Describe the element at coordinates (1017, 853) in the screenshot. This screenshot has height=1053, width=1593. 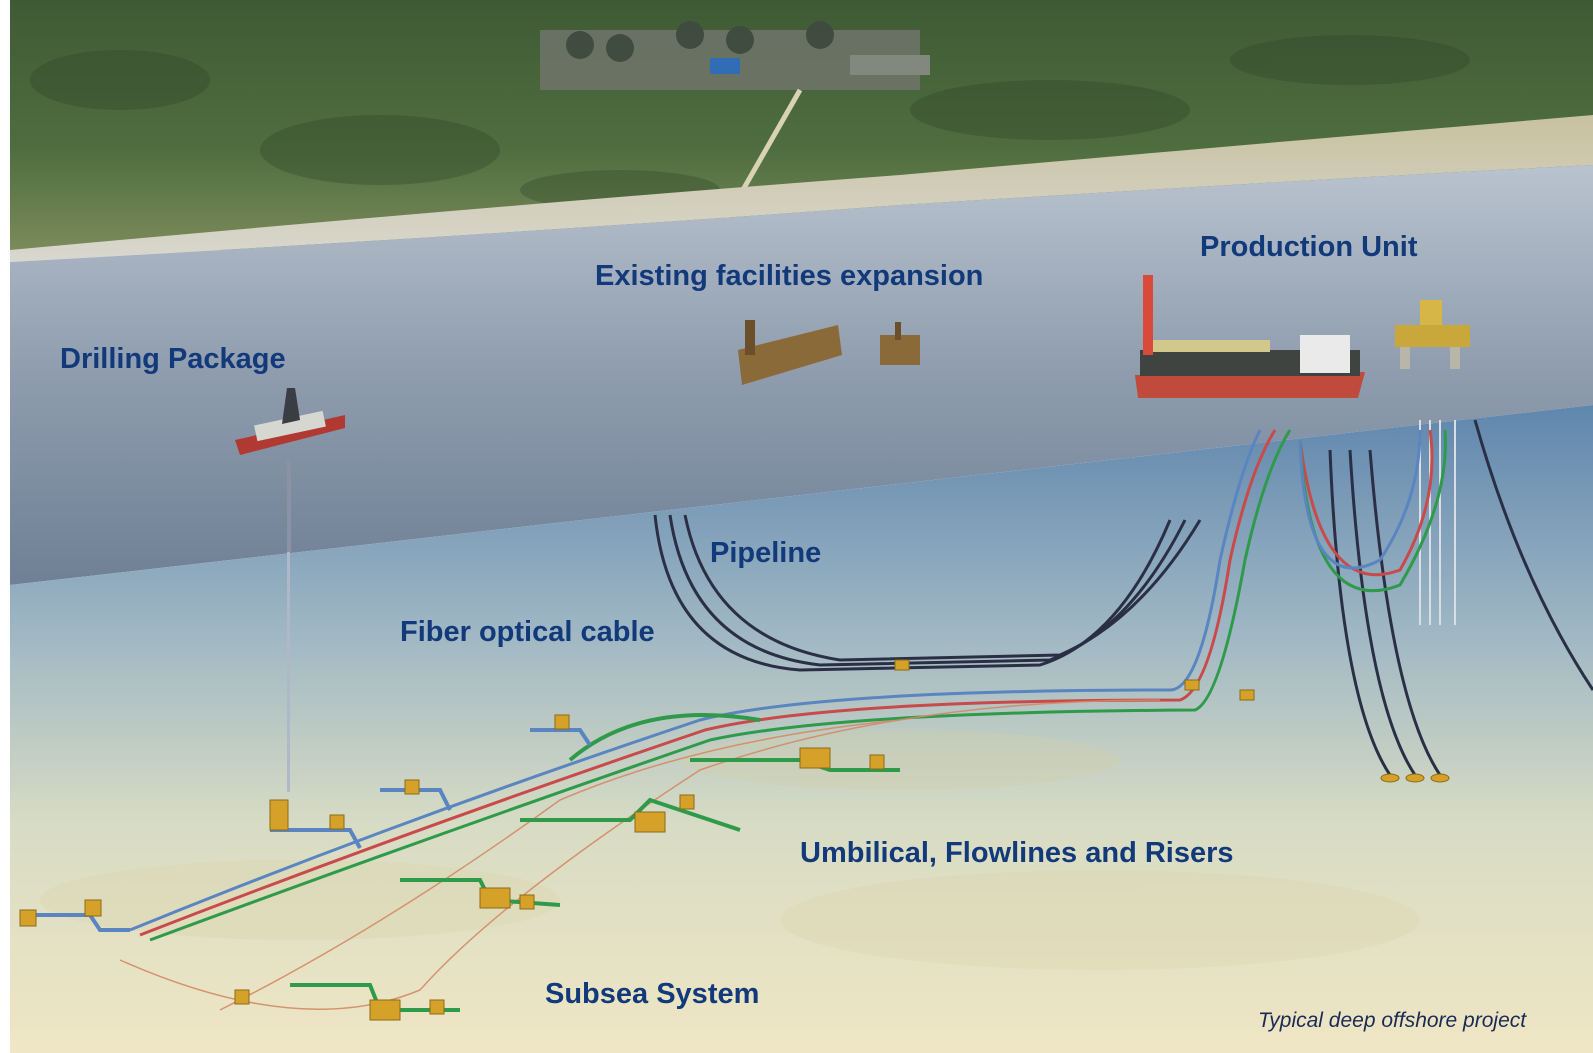
I see `umbilical-flowlines-risers-label: Umbilical, Flowlines and Risers` at that location.